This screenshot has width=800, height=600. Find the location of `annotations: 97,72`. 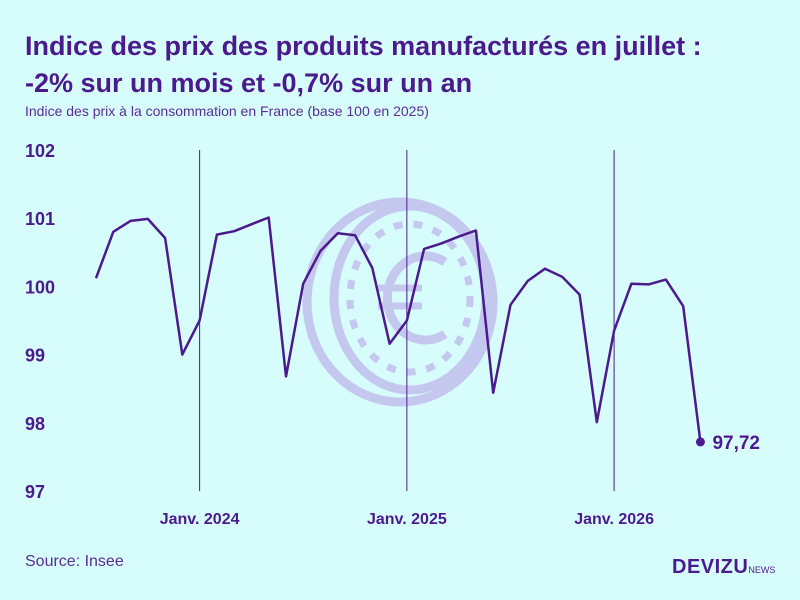

annotations: 97,72 is located at coordinates (727, 443).